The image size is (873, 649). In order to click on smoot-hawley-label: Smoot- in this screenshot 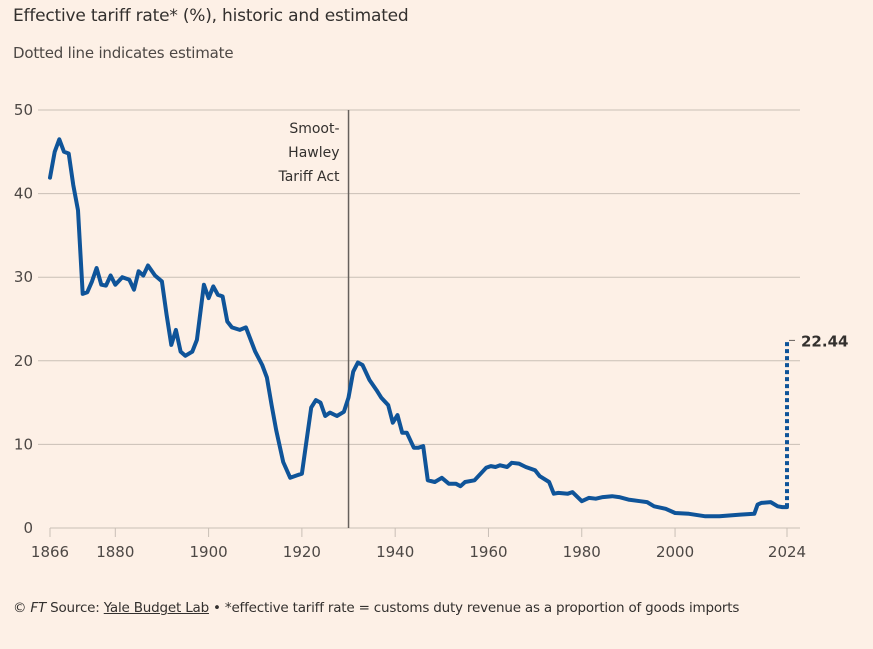, I will do `click(314, 129)`.